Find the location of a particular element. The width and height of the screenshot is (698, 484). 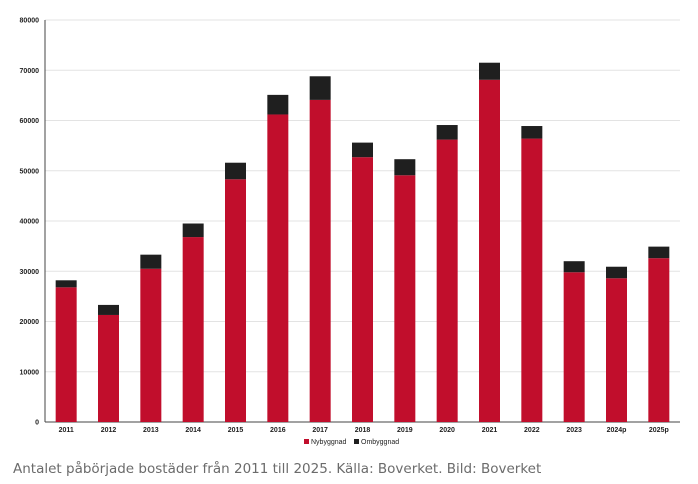

y-tick-label: 50000 is located at coordinates (30, 171).